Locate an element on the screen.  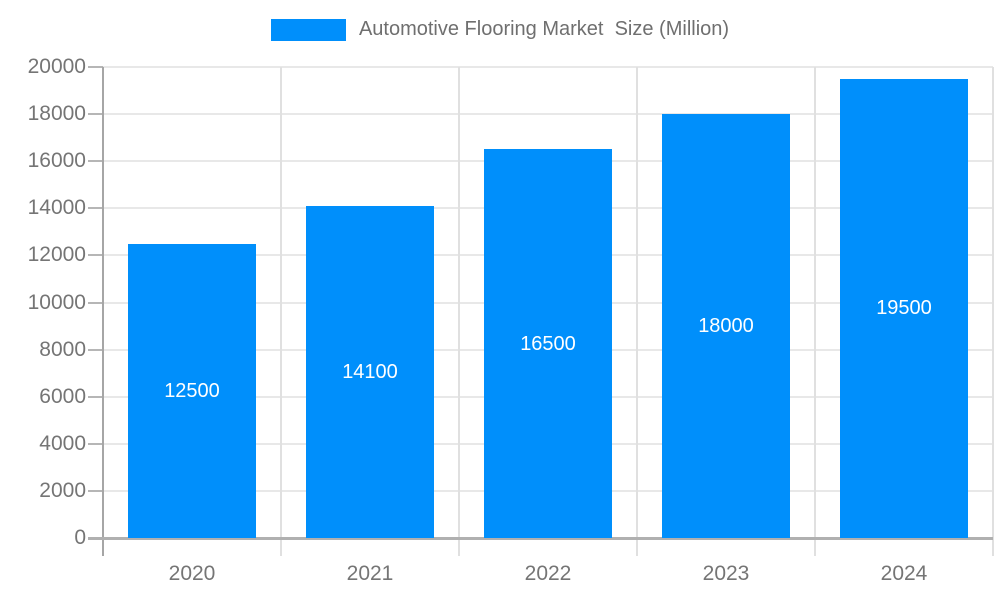
x-axis-line is located at coordinates (540, 538).